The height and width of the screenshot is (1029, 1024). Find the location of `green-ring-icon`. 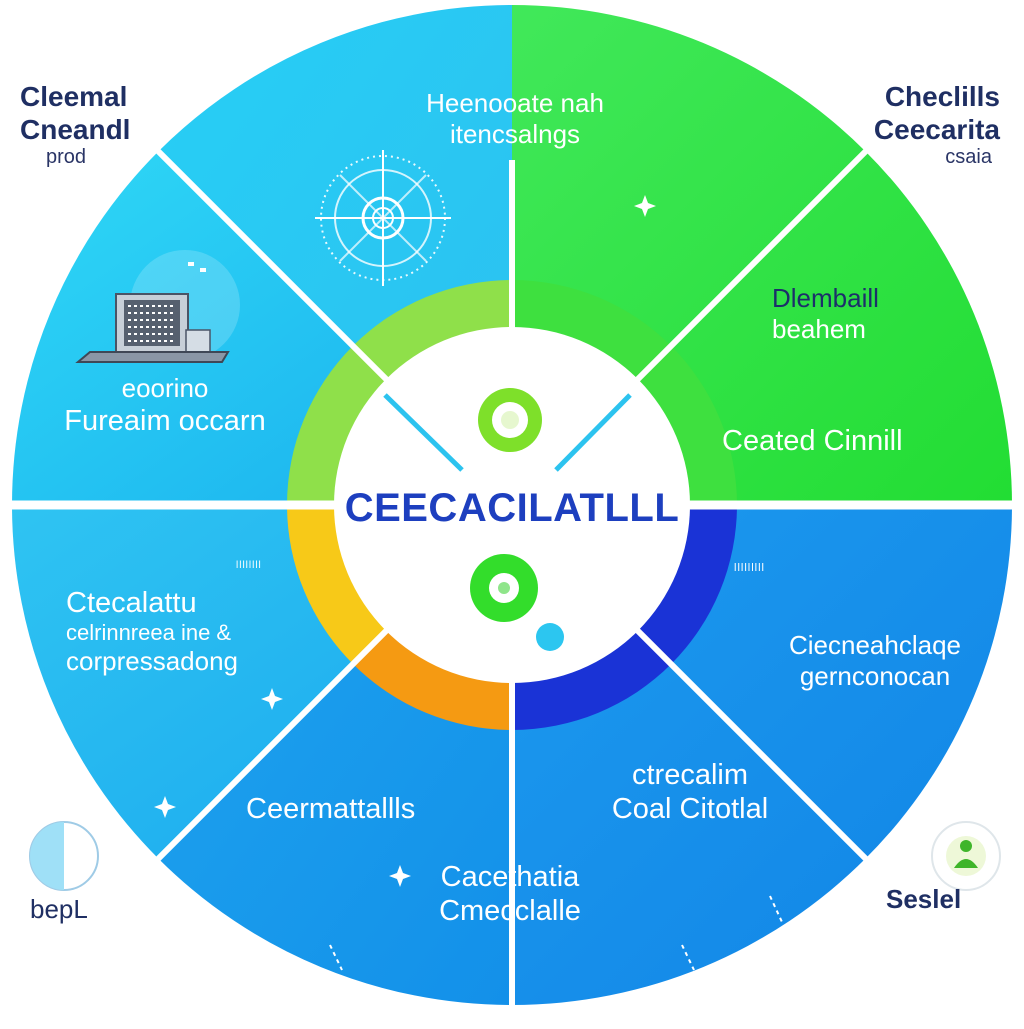

green-ring-icon is located at coordinates (510, 420).